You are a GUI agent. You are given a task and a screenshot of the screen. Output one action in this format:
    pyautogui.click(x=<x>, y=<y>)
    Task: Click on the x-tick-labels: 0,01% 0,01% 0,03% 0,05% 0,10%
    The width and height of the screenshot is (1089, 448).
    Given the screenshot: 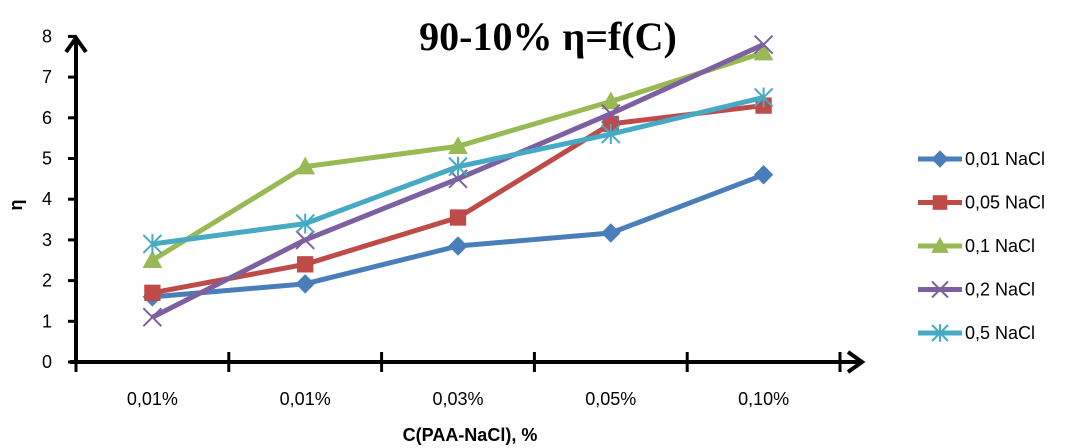 What is the action you would take?
    pyautogui.click(x=458, y=399)
    